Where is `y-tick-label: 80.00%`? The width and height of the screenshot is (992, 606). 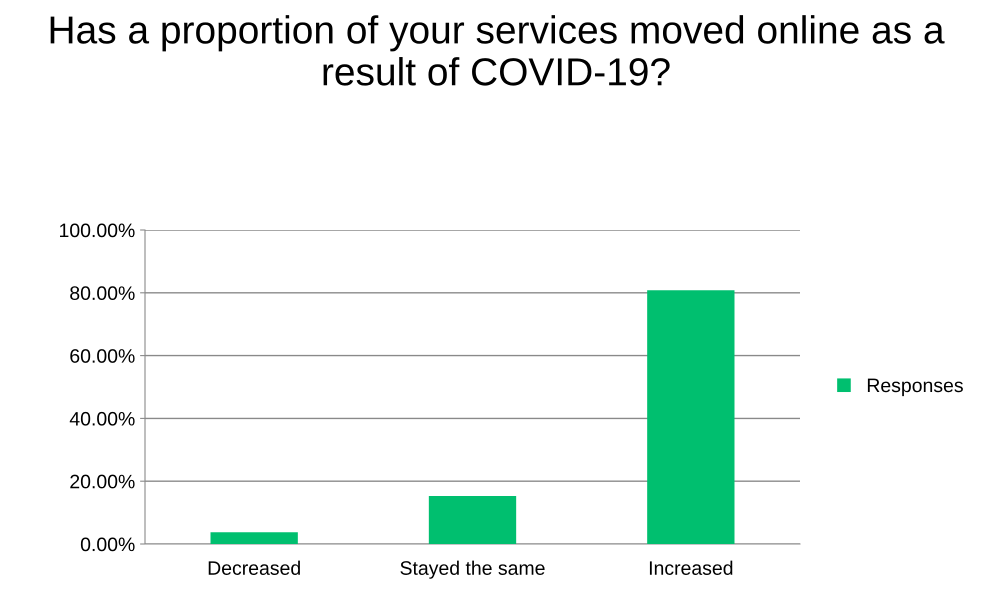 y-tick-label: 80.00% is located at coordinates (102, 293).